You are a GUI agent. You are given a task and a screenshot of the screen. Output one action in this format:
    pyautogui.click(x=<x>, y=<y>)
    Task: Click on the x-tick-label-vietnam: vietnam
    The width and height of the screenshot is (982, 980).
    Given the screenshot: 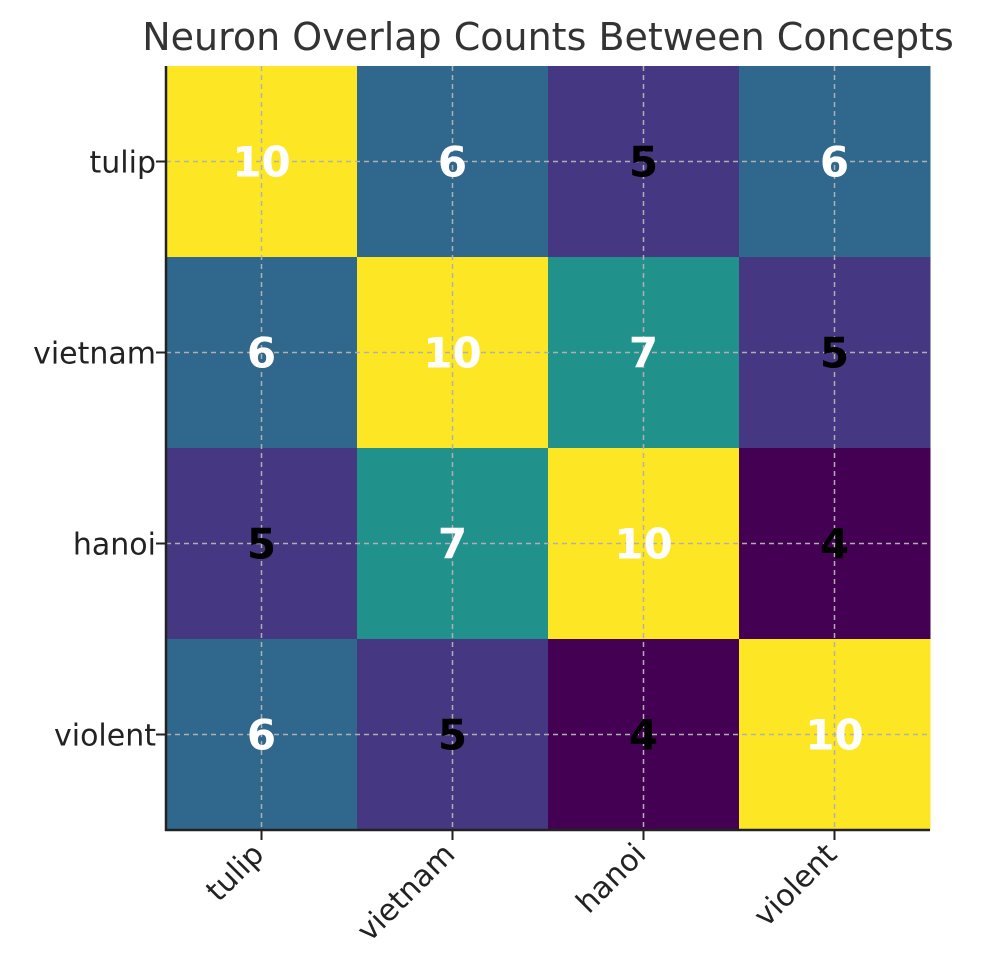 What is the action you would take?
    pyautogui.click(x=406, y=893)
    